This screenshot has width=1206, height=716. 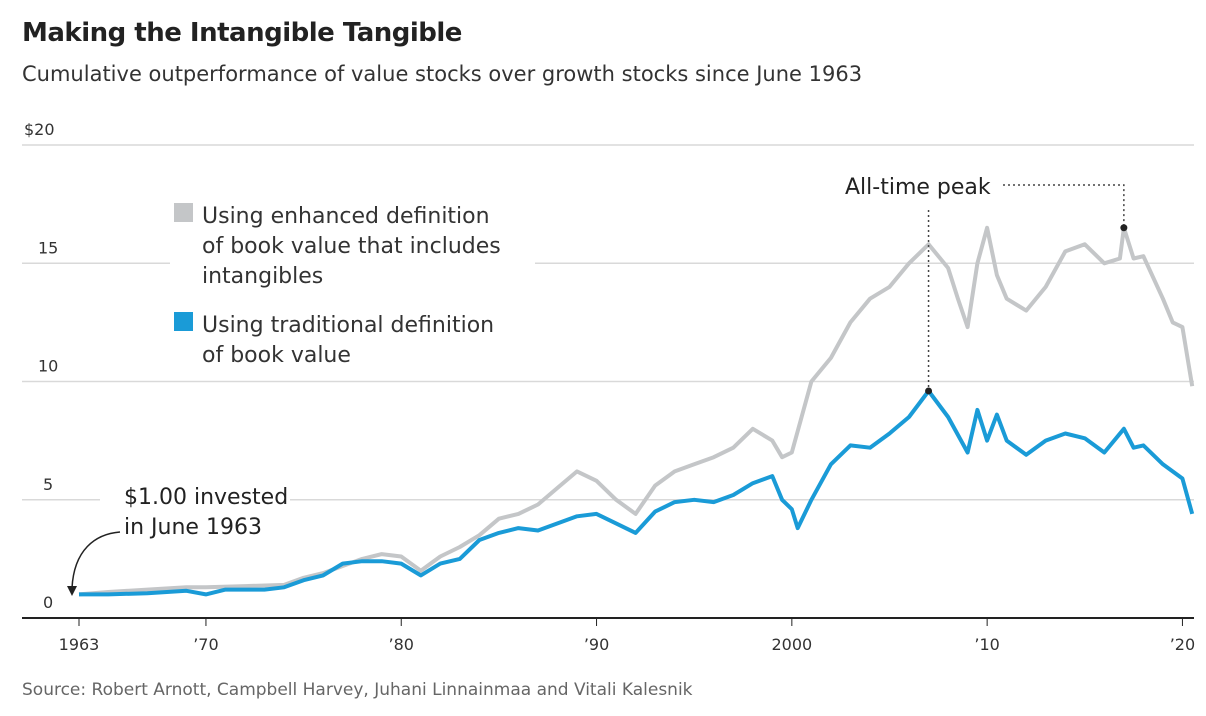 What do you see at coordinates (401, 644) in the screenshot?
I see `x-tick-label: ’80` at bounding box center [401, 644].